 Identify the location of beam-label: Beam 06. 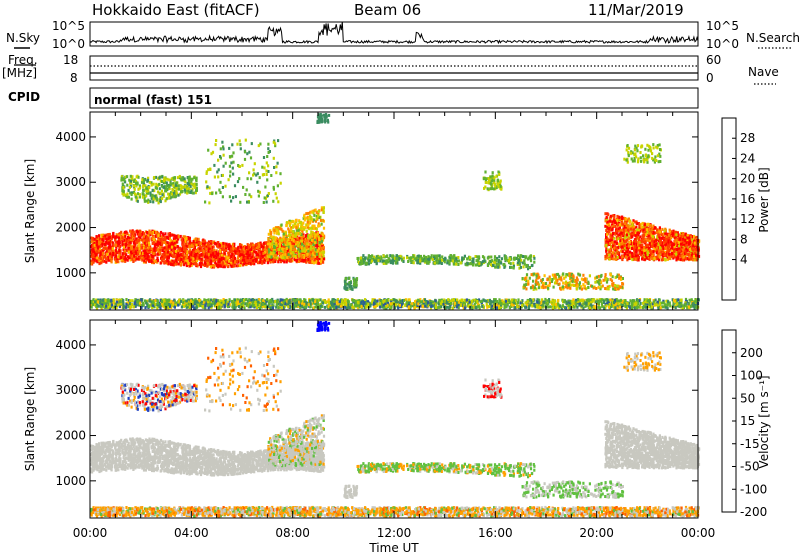
(387, 10).